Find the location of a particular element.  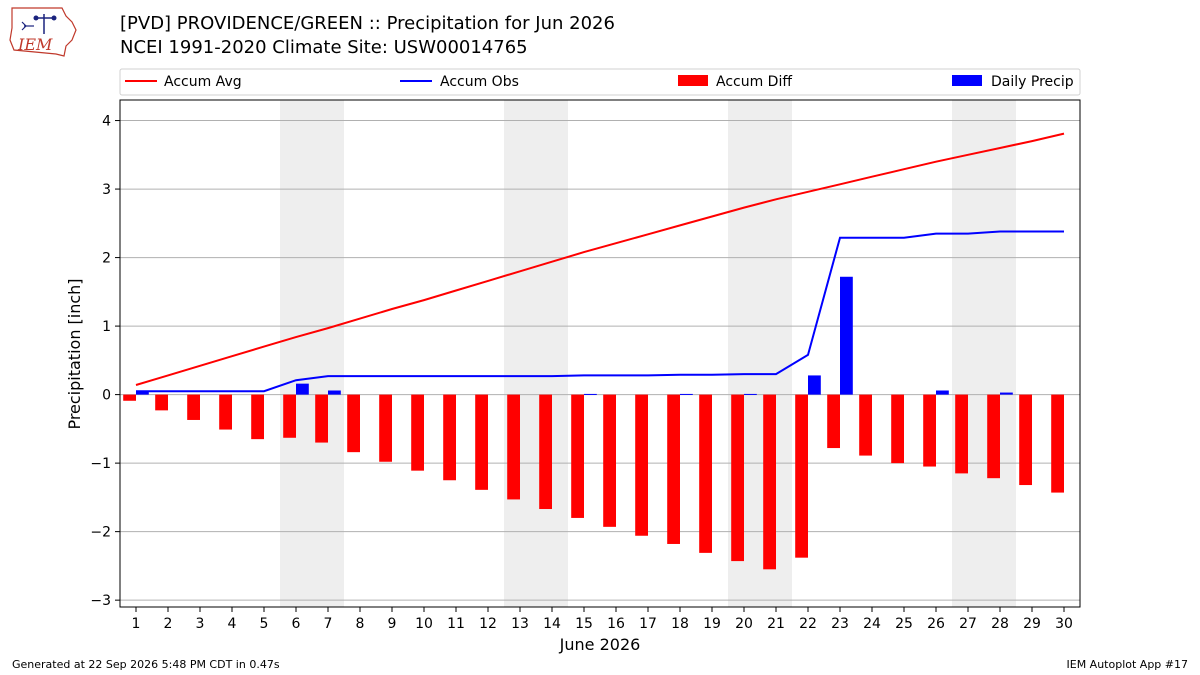

legend-swatch-accum-diff is located at coordinates (693, 80).